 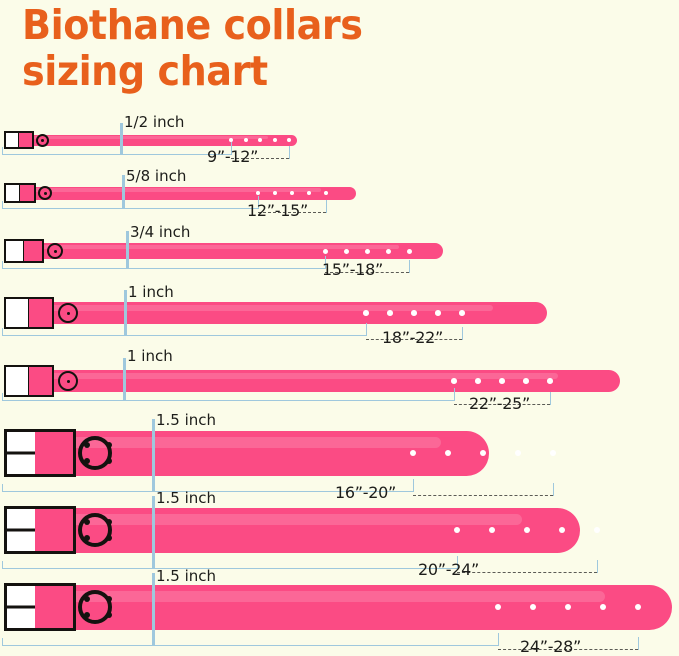 What do you see at coordinates (233, 156) in the screenshot?
I see `length-range-label: 9”-12”` at bounding box center [233, 156].